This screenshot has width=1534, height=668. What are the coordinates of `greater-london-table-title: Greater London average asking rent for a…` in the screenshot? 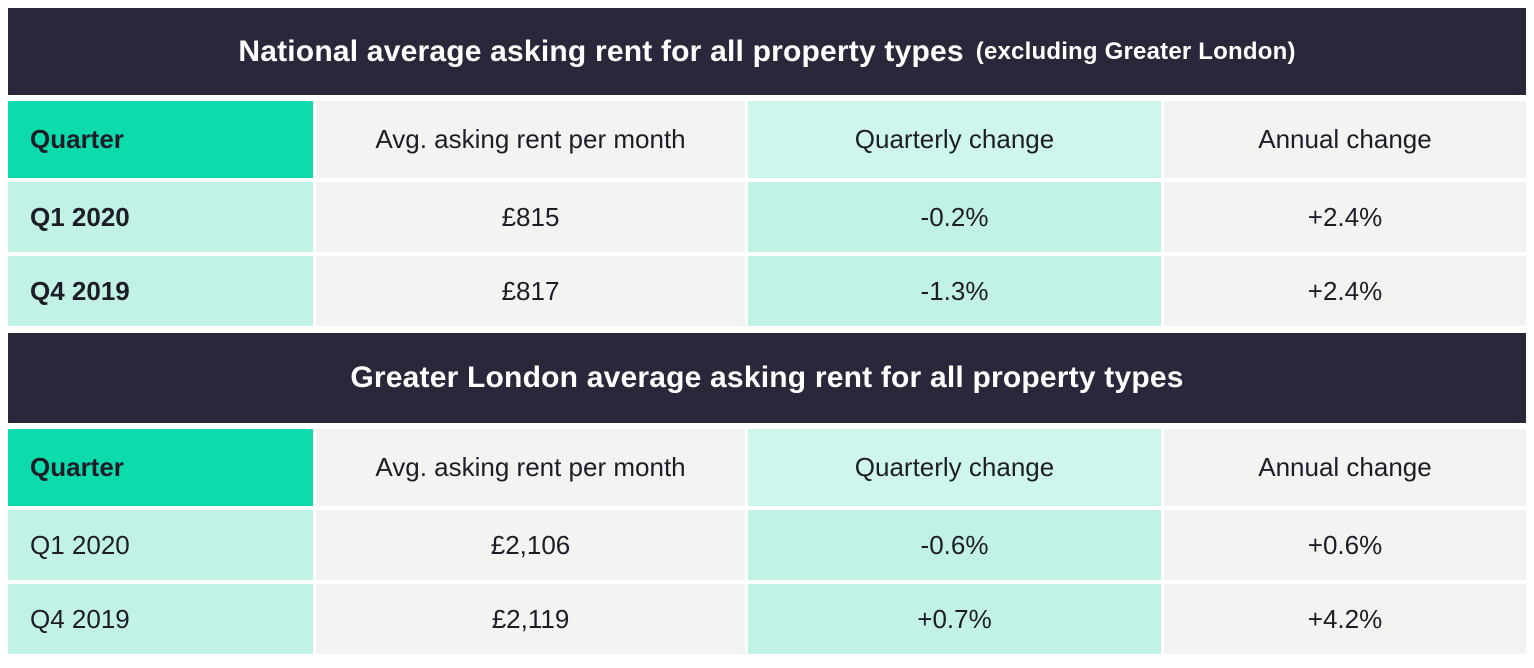 It's located at (767, 377).